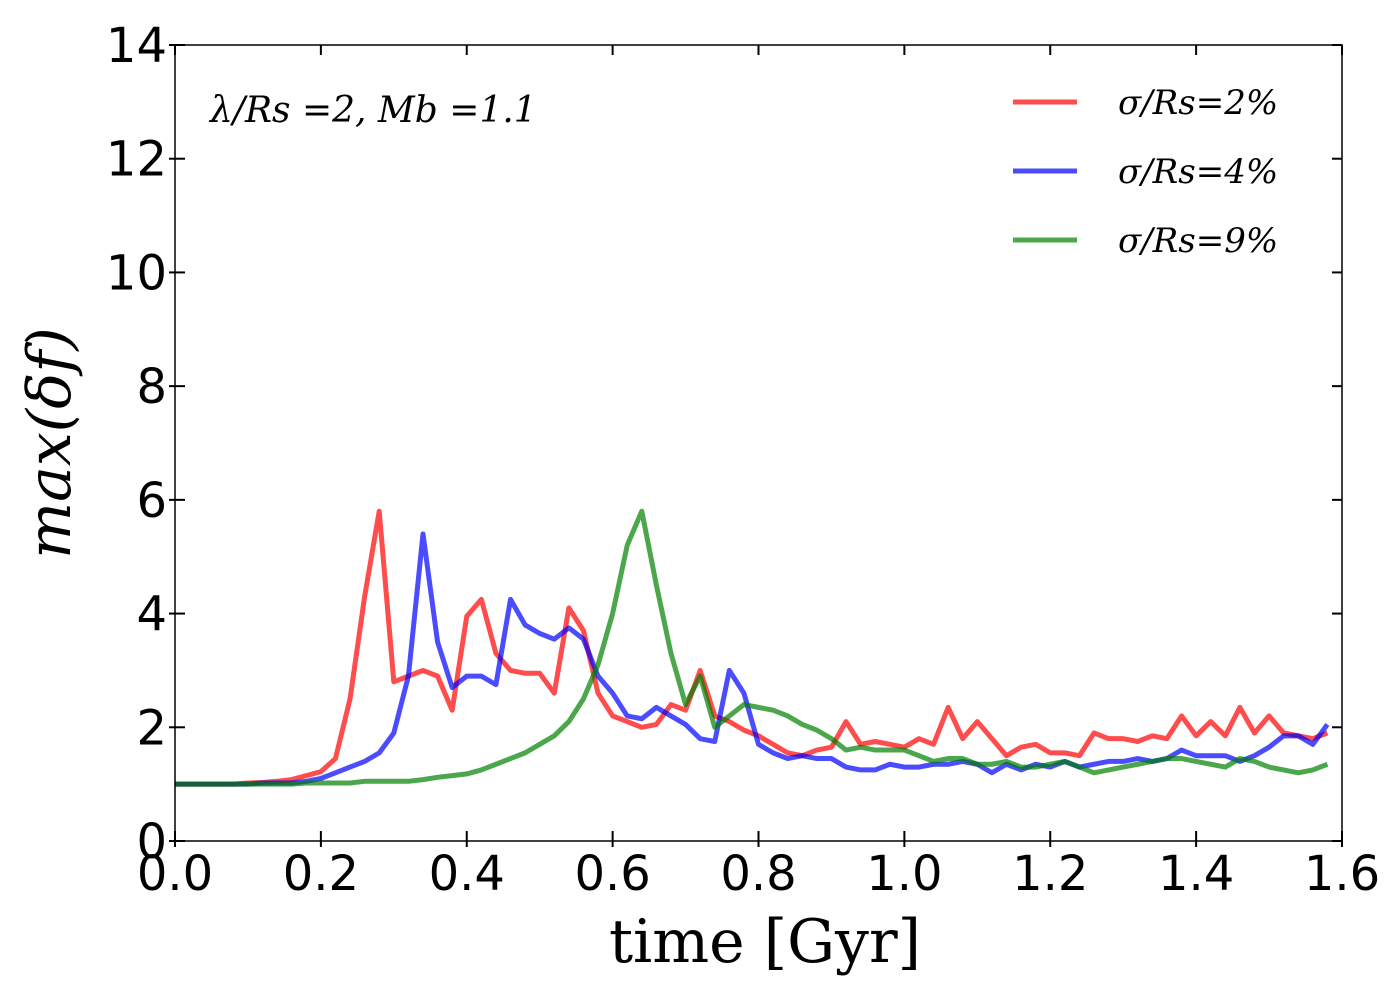 The image size is (1400, 1000). What do you see at coordinates (904, 874) in the screenshot?
I see `x-tick-label: 1.0` at bounding box center [904, 874].